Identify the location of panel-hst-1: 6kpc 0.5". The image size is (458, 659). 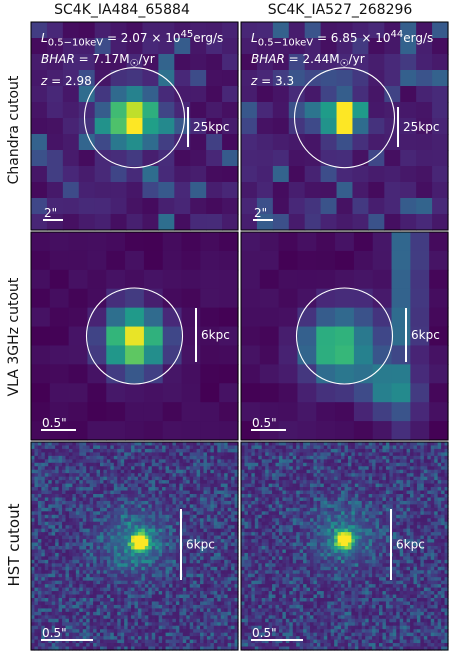
(134, 546).